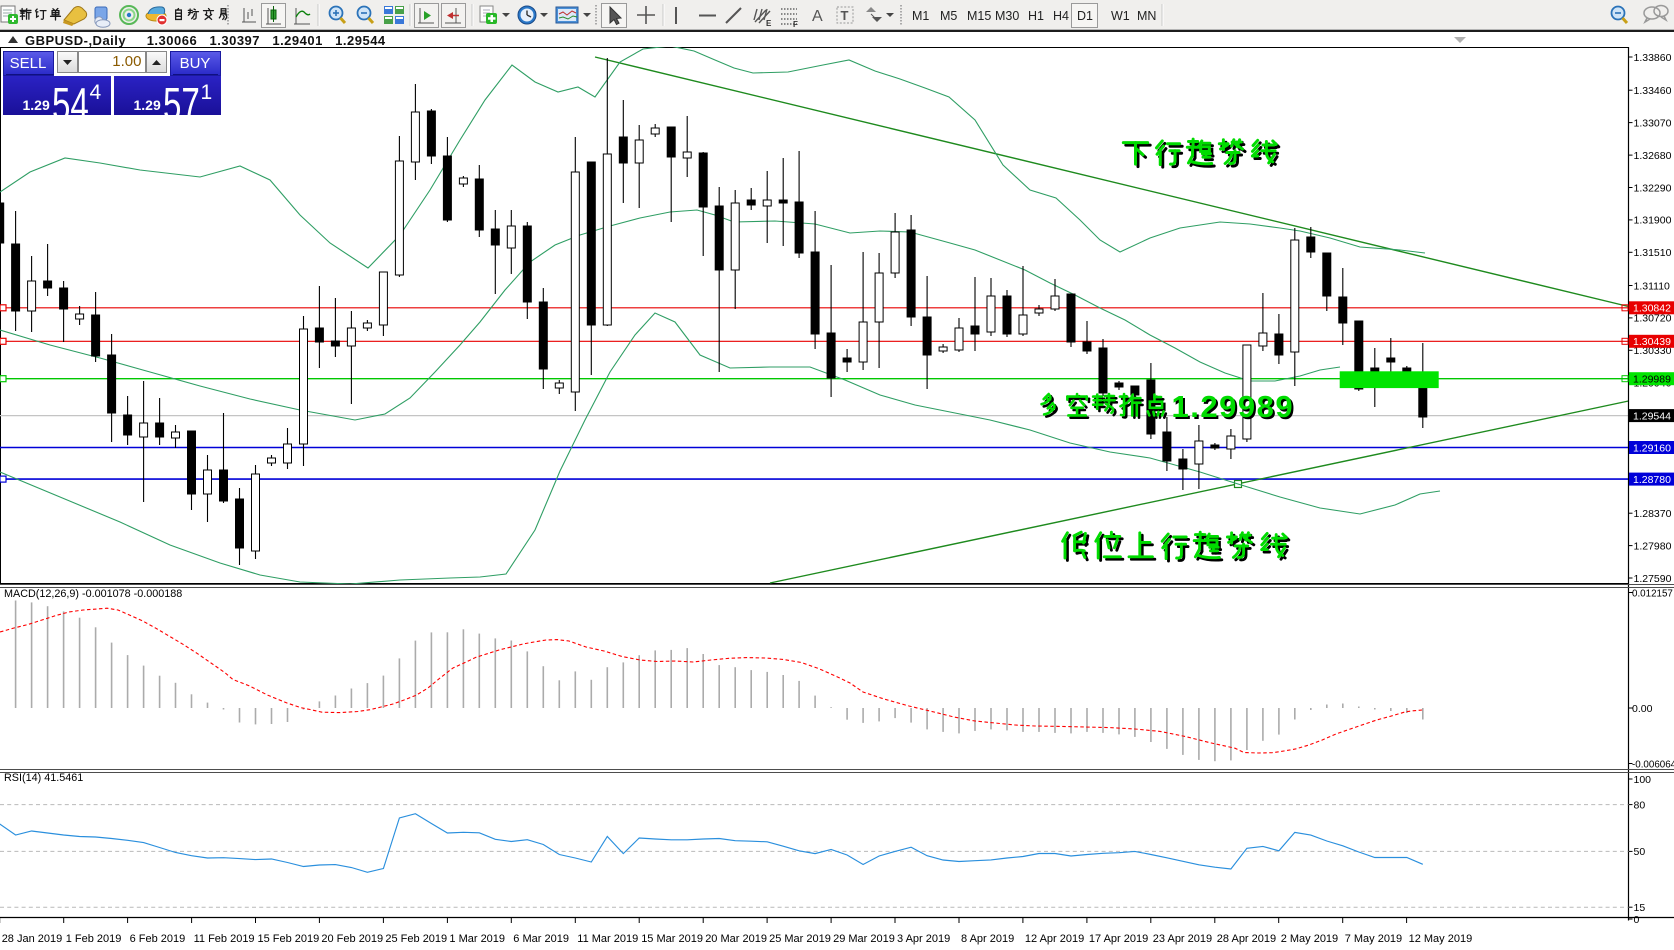 This screenshot has width=1674, height=950. Describe the element at coordinates (1637, 920) in the screenshot. I see `svg-text: 0` at that location.